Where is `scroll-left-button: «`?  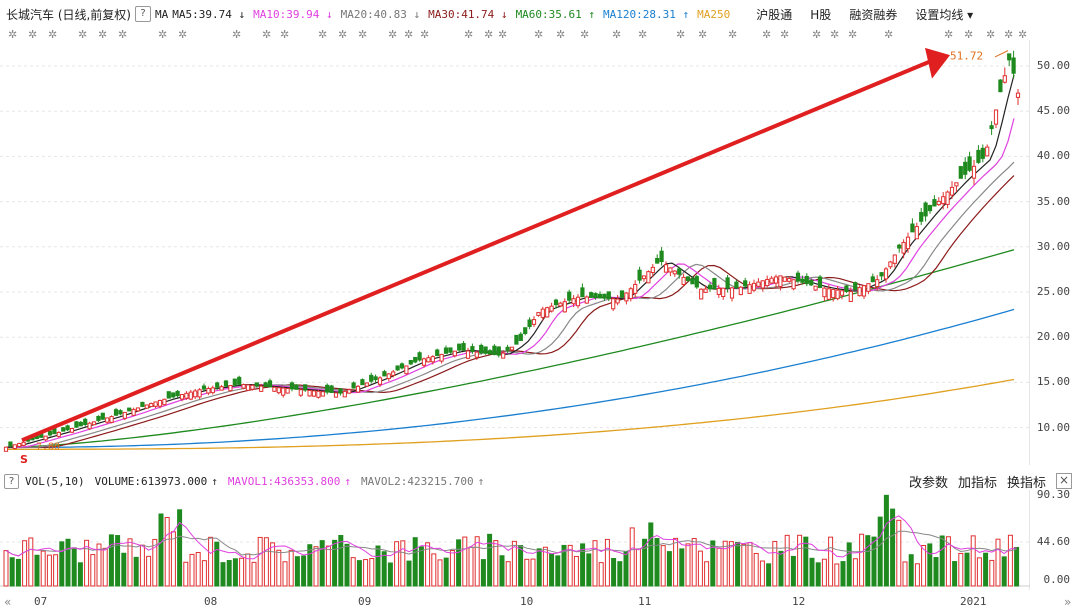
scroll-left-button: « is located at coordinates (8, 602).